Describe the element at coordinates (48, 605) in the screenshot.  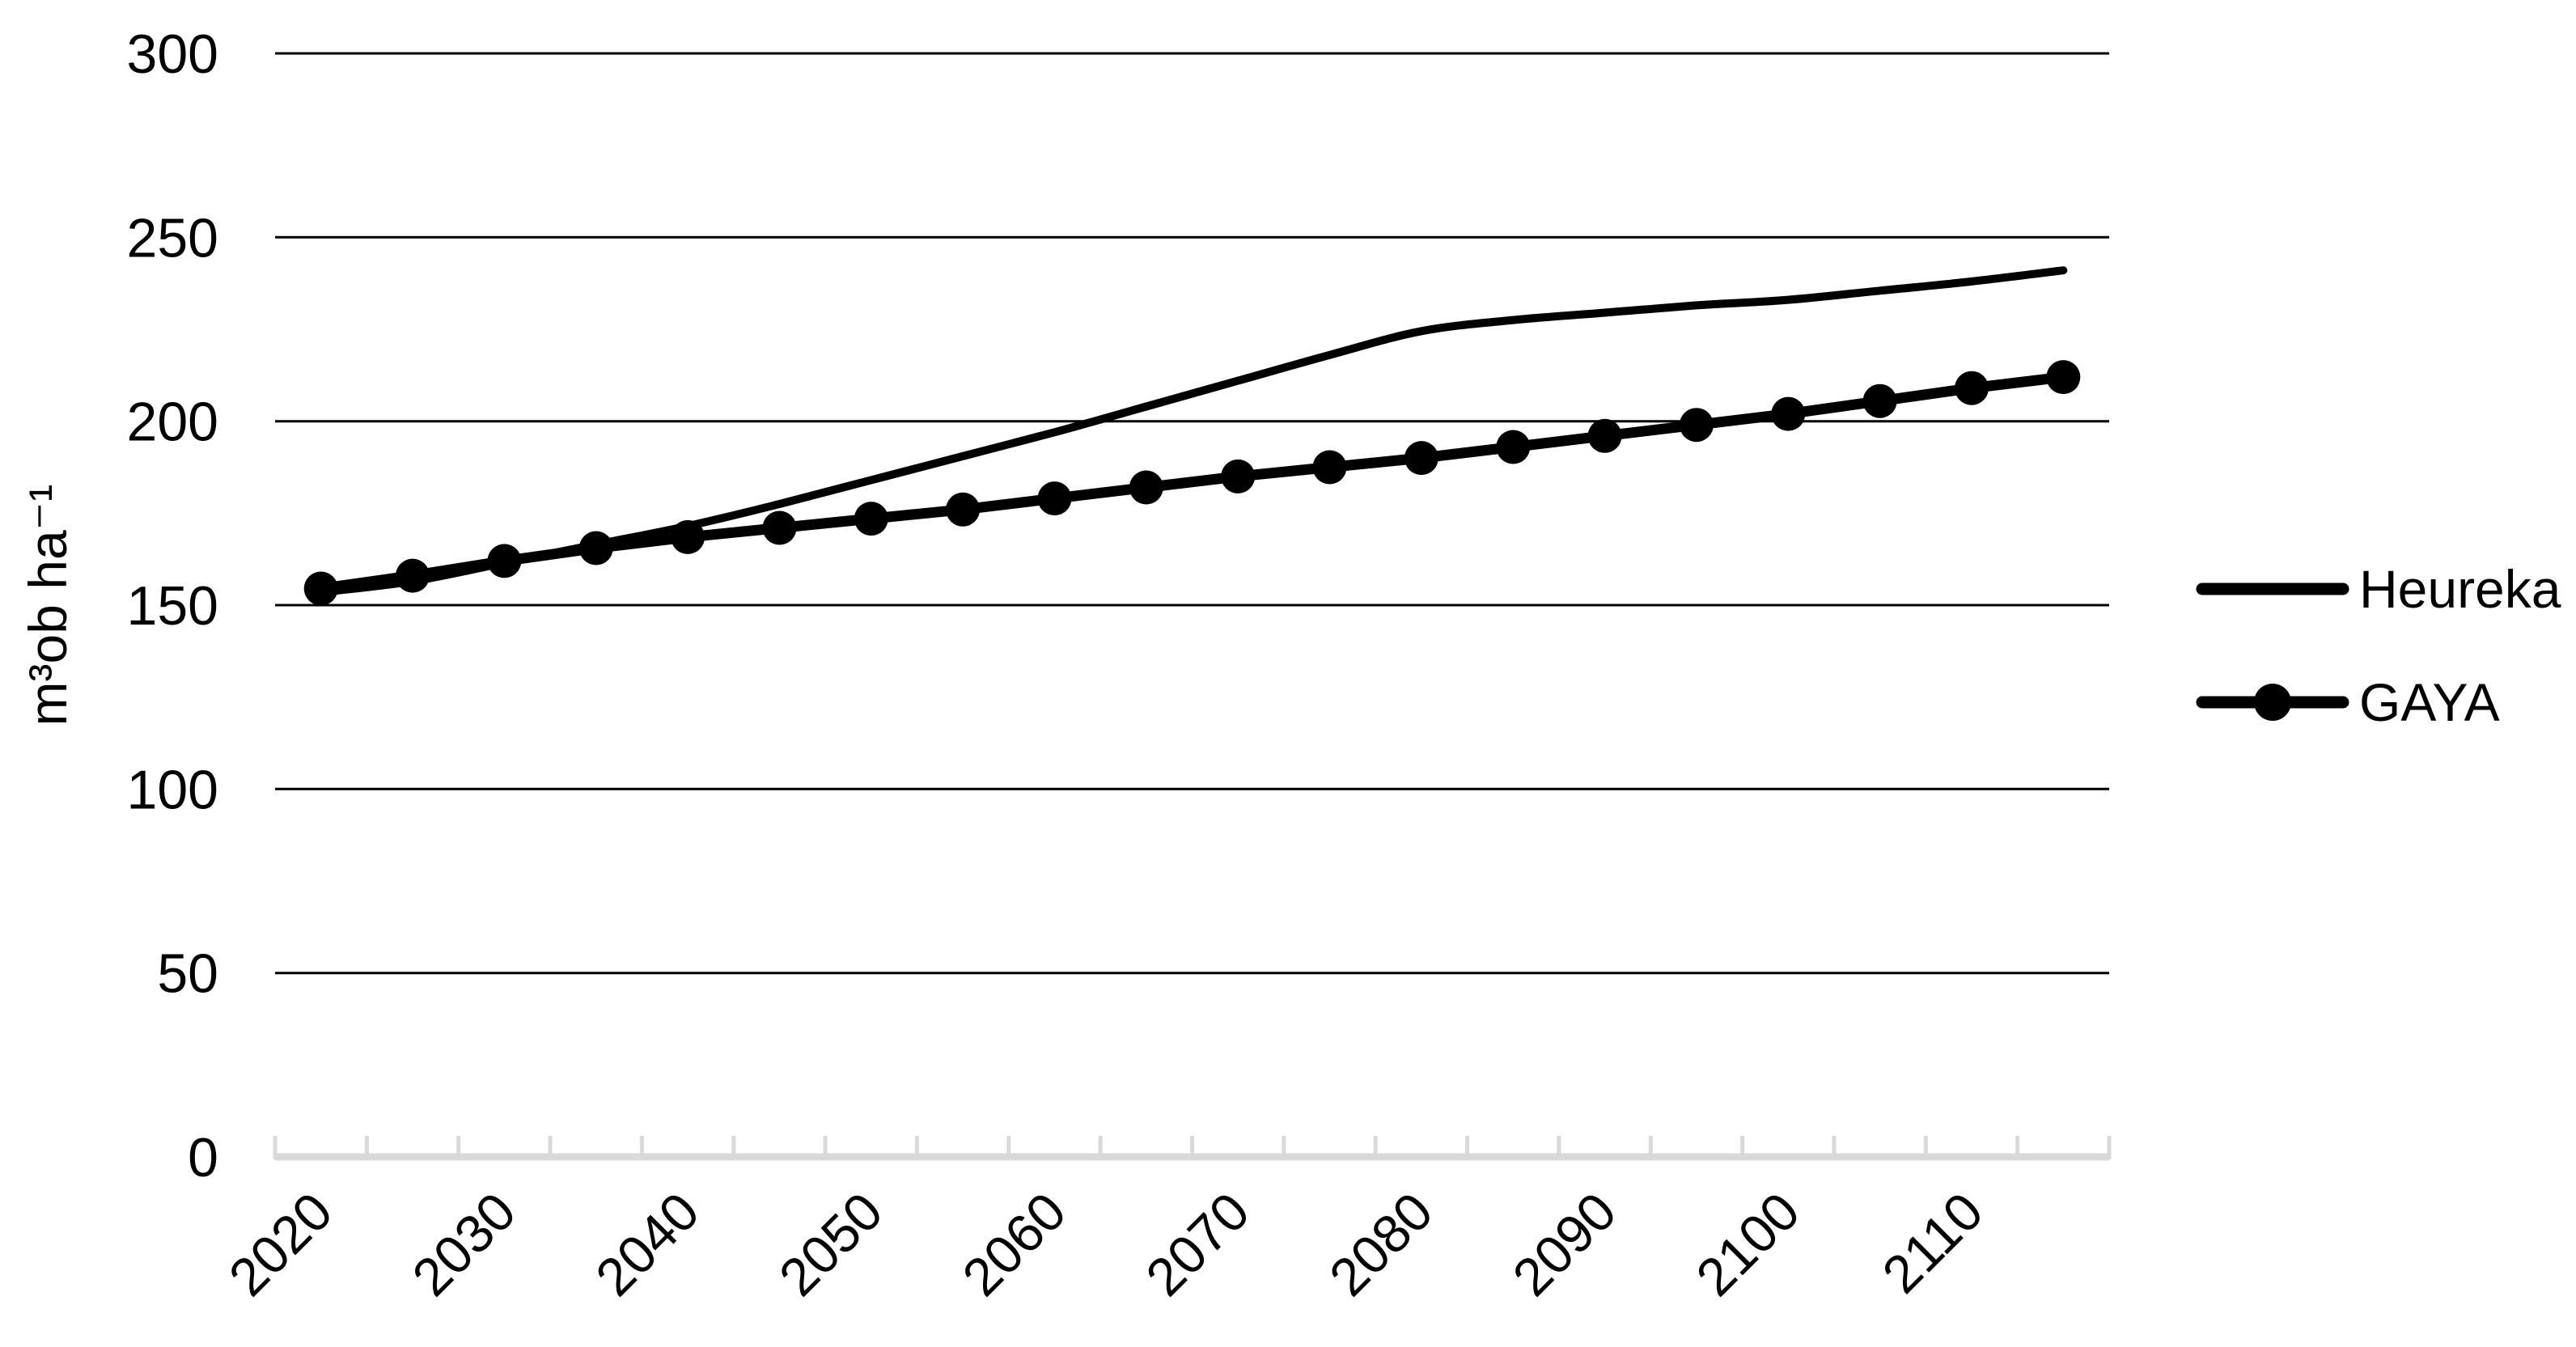
I see `y-axis-title: m³ob ha⁻¹` at that location.